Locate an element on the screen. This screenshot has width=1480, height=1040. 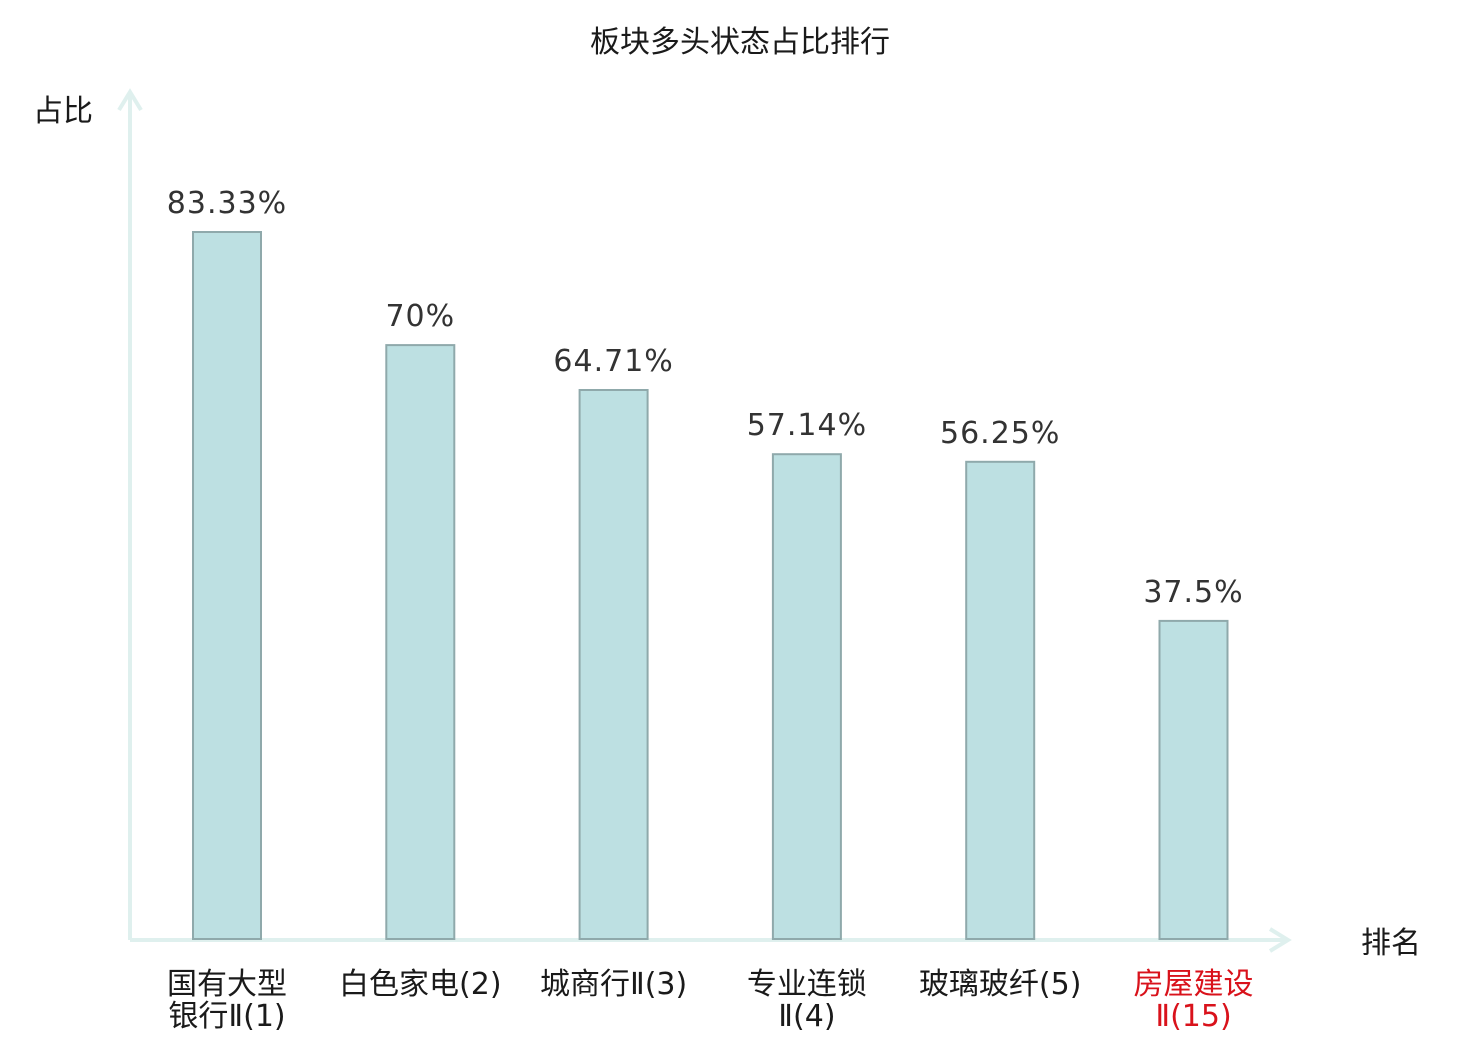
data-label: 37.5% is located at coordinates (1193, 592).